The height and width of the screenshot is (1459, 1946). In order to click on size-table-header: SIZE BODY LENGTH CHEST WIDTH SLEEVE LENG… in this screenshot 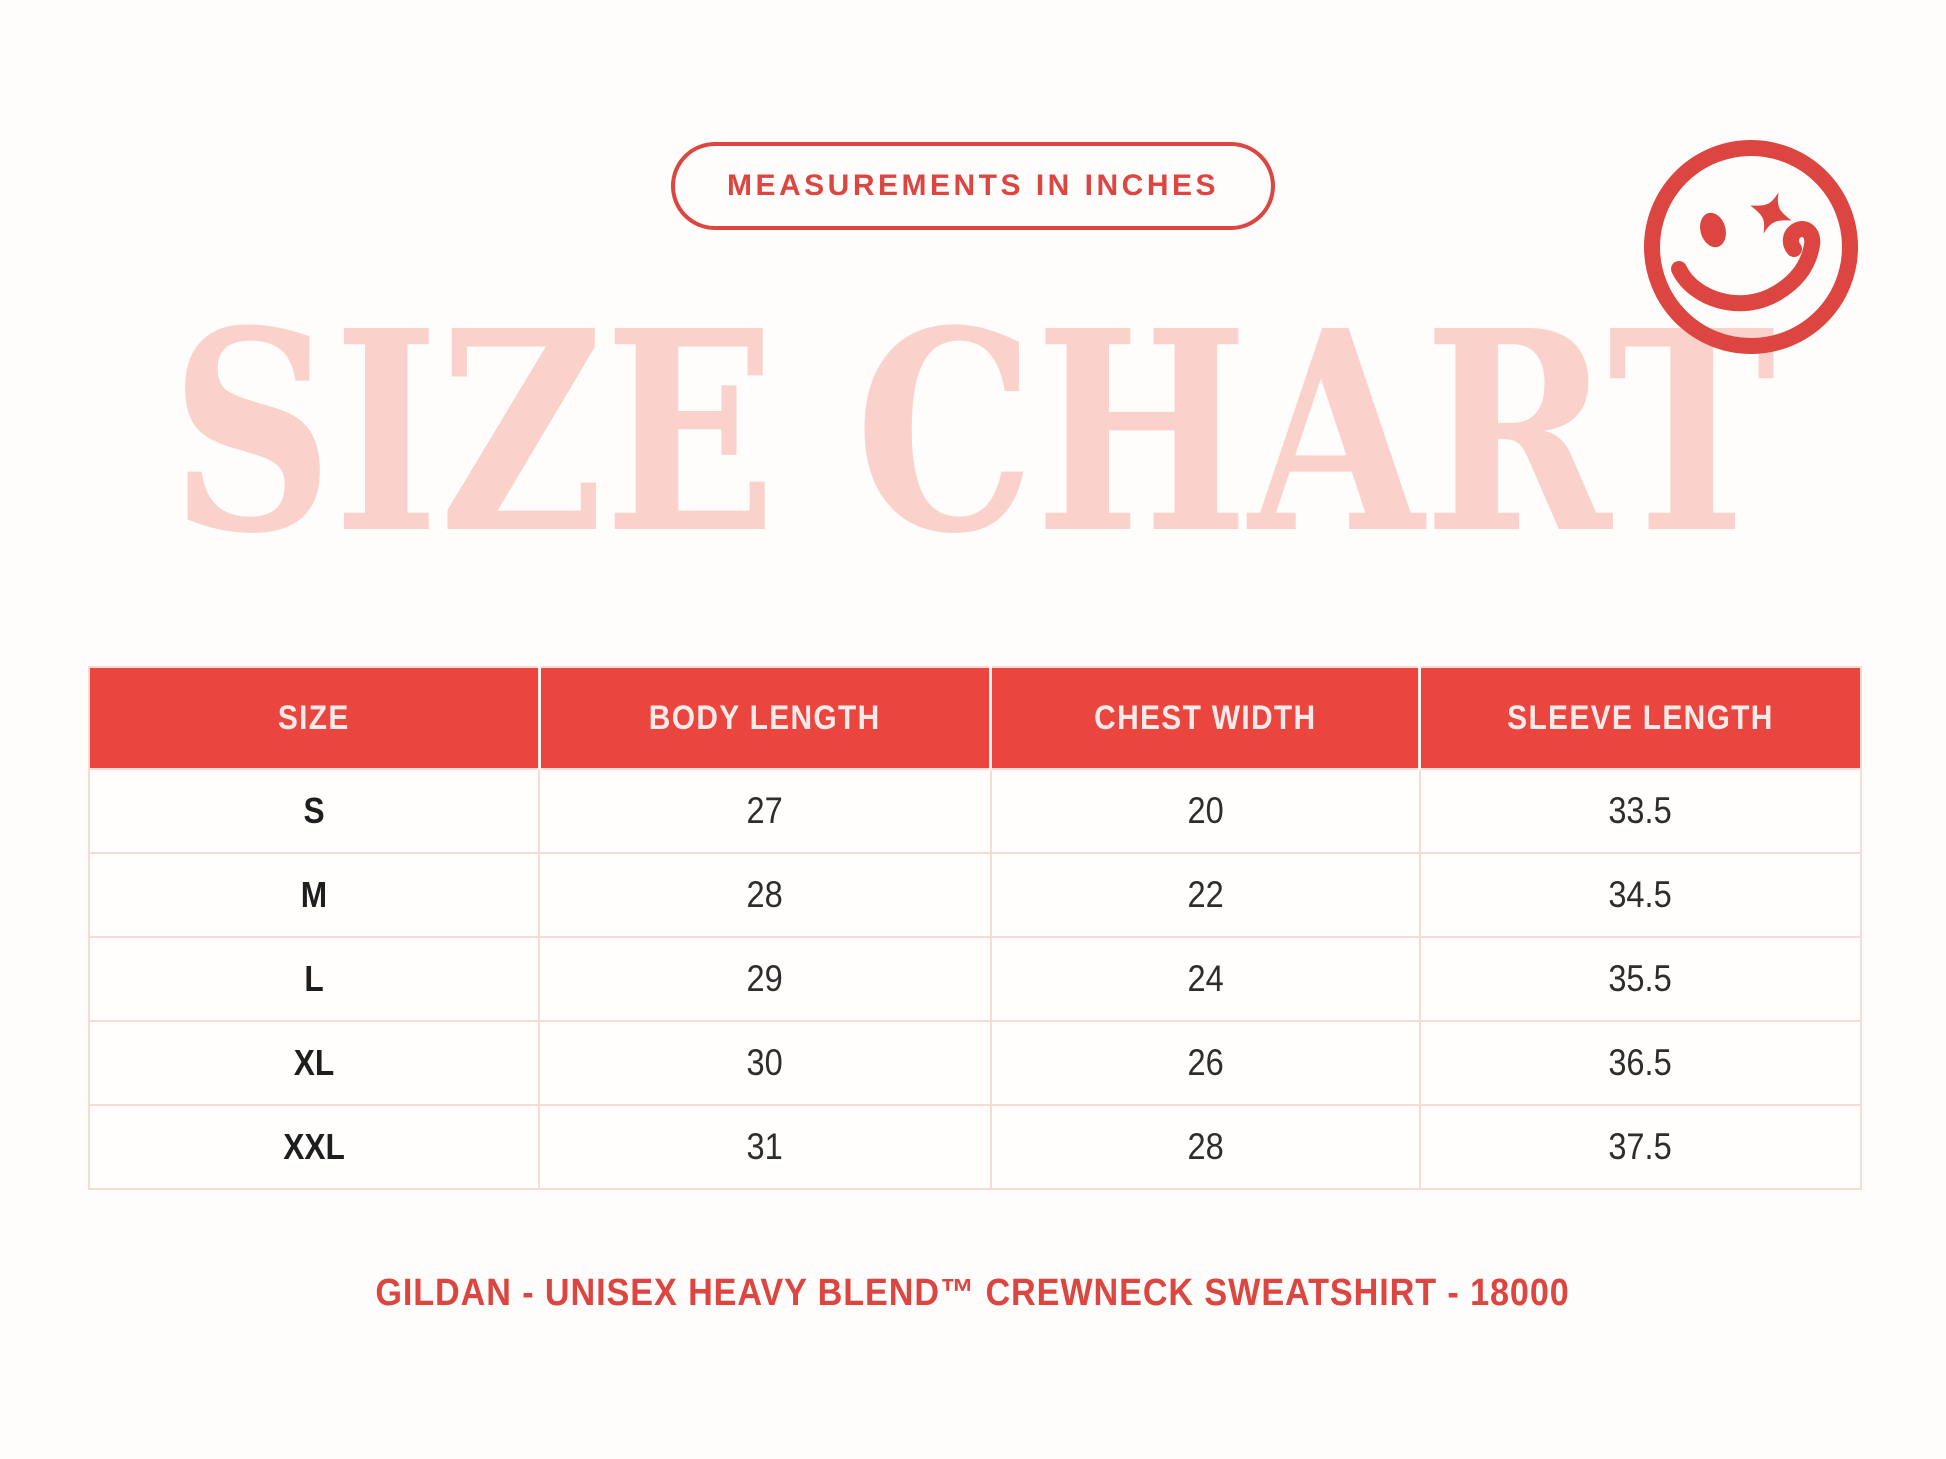, I will do `click(975, 718)`.